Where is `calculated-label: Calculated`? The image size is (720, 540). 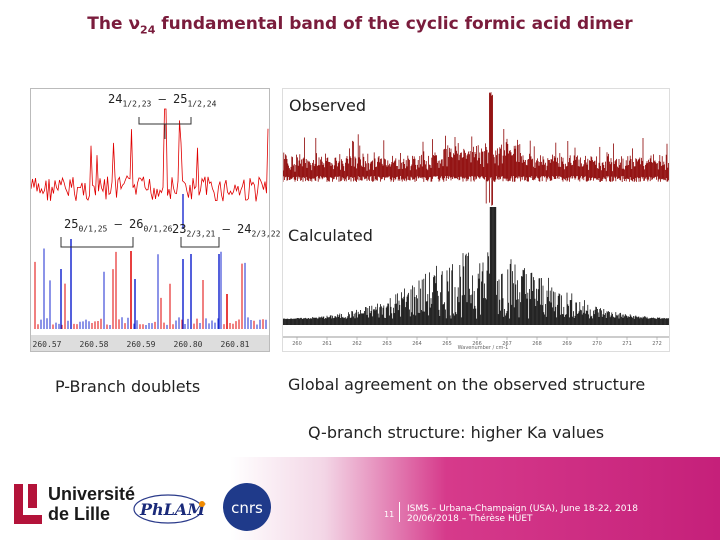 calculated-label: Calculated is located at coordinates (330, 235).